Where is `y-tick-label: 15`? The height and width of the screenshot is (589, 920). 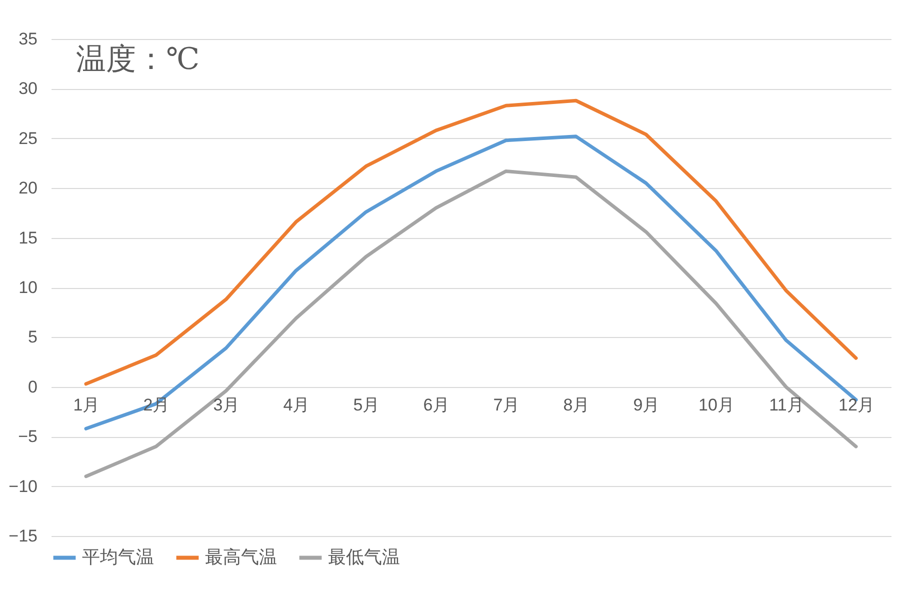 y-tick-label: 15 is located at coordinates (28, 238).